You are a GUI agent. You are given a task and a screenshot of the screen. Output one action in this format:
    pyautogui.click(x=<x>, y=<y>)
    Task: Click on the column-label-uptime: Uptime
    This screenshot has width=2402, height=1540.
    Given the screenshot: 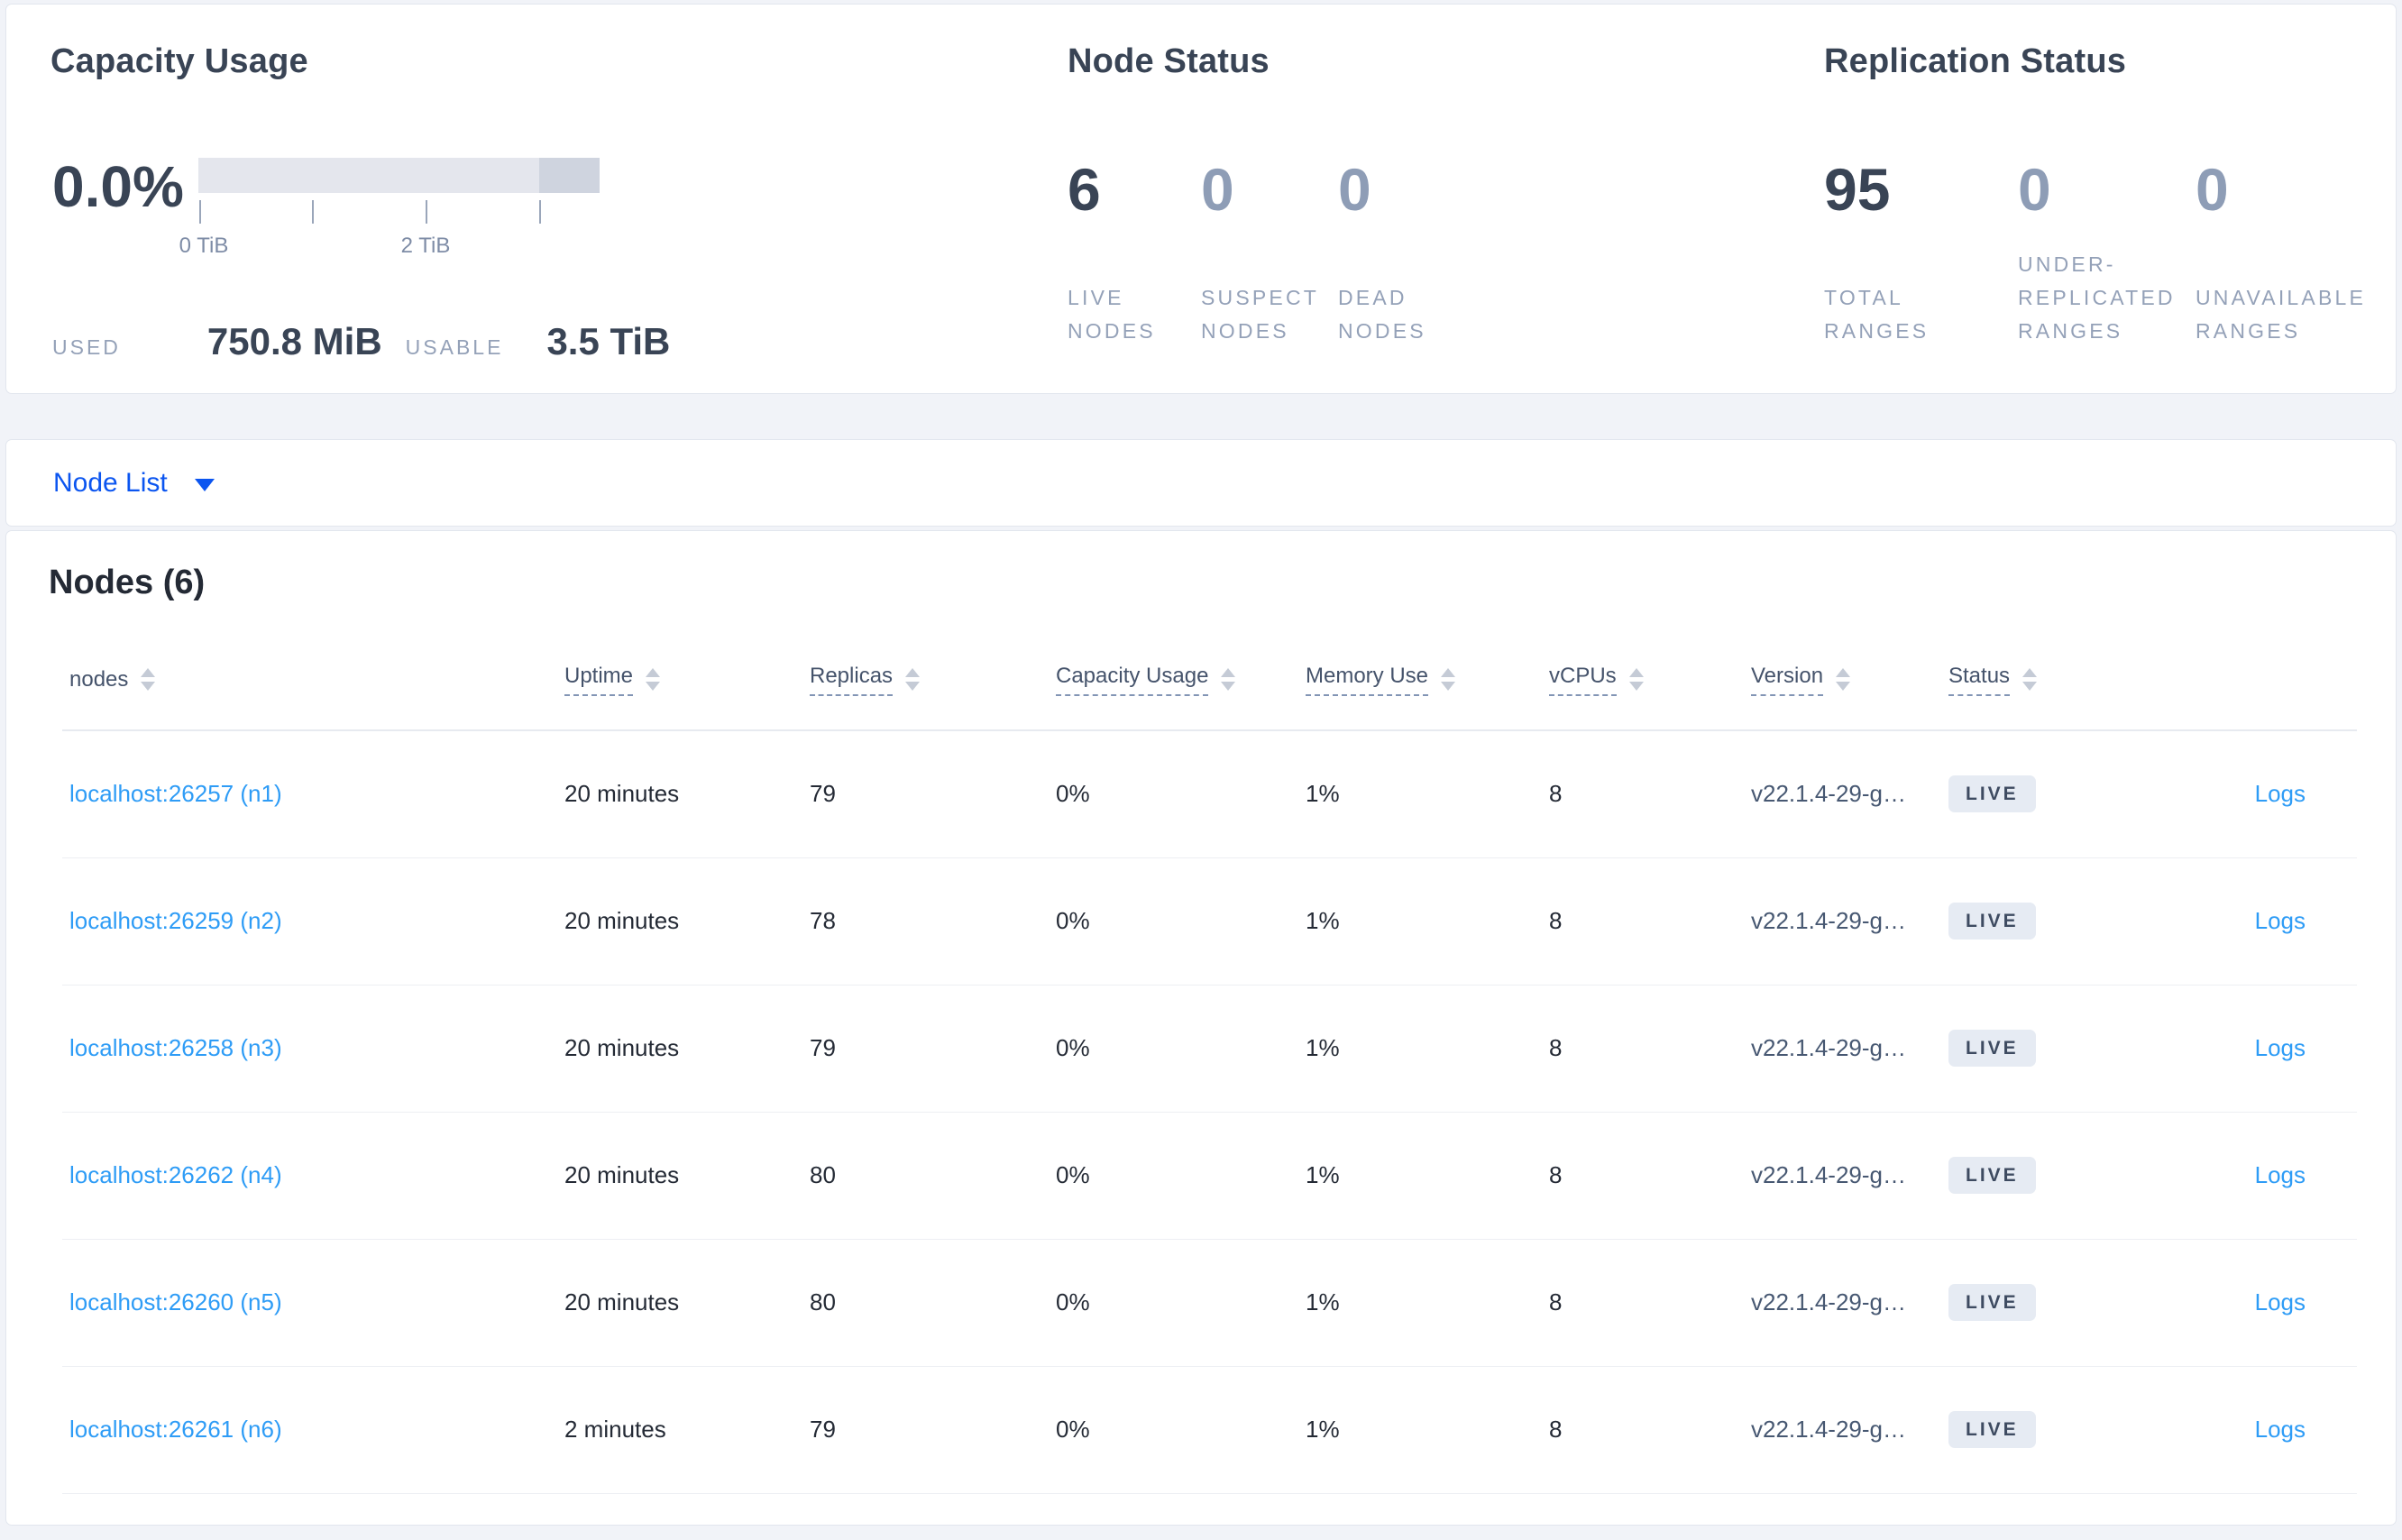 What is the action you would take?
    pyautogui.click(x=599, y=680)
    